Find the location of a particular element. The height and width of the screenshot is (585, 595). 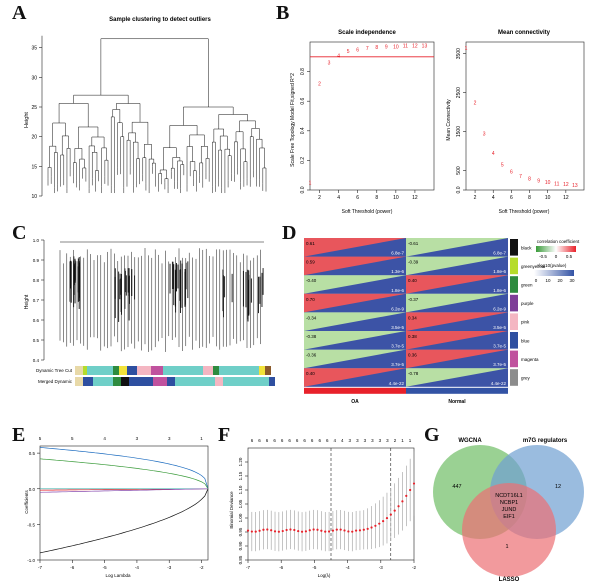

panel-e-top-tick: 5 is located at coordinates (40, 438).